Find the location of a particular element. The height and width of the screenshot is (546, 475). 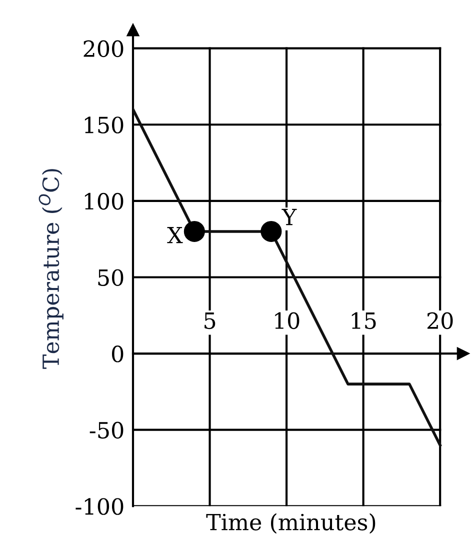

y-tick-label: 200 is located at coordinates (104, 49).